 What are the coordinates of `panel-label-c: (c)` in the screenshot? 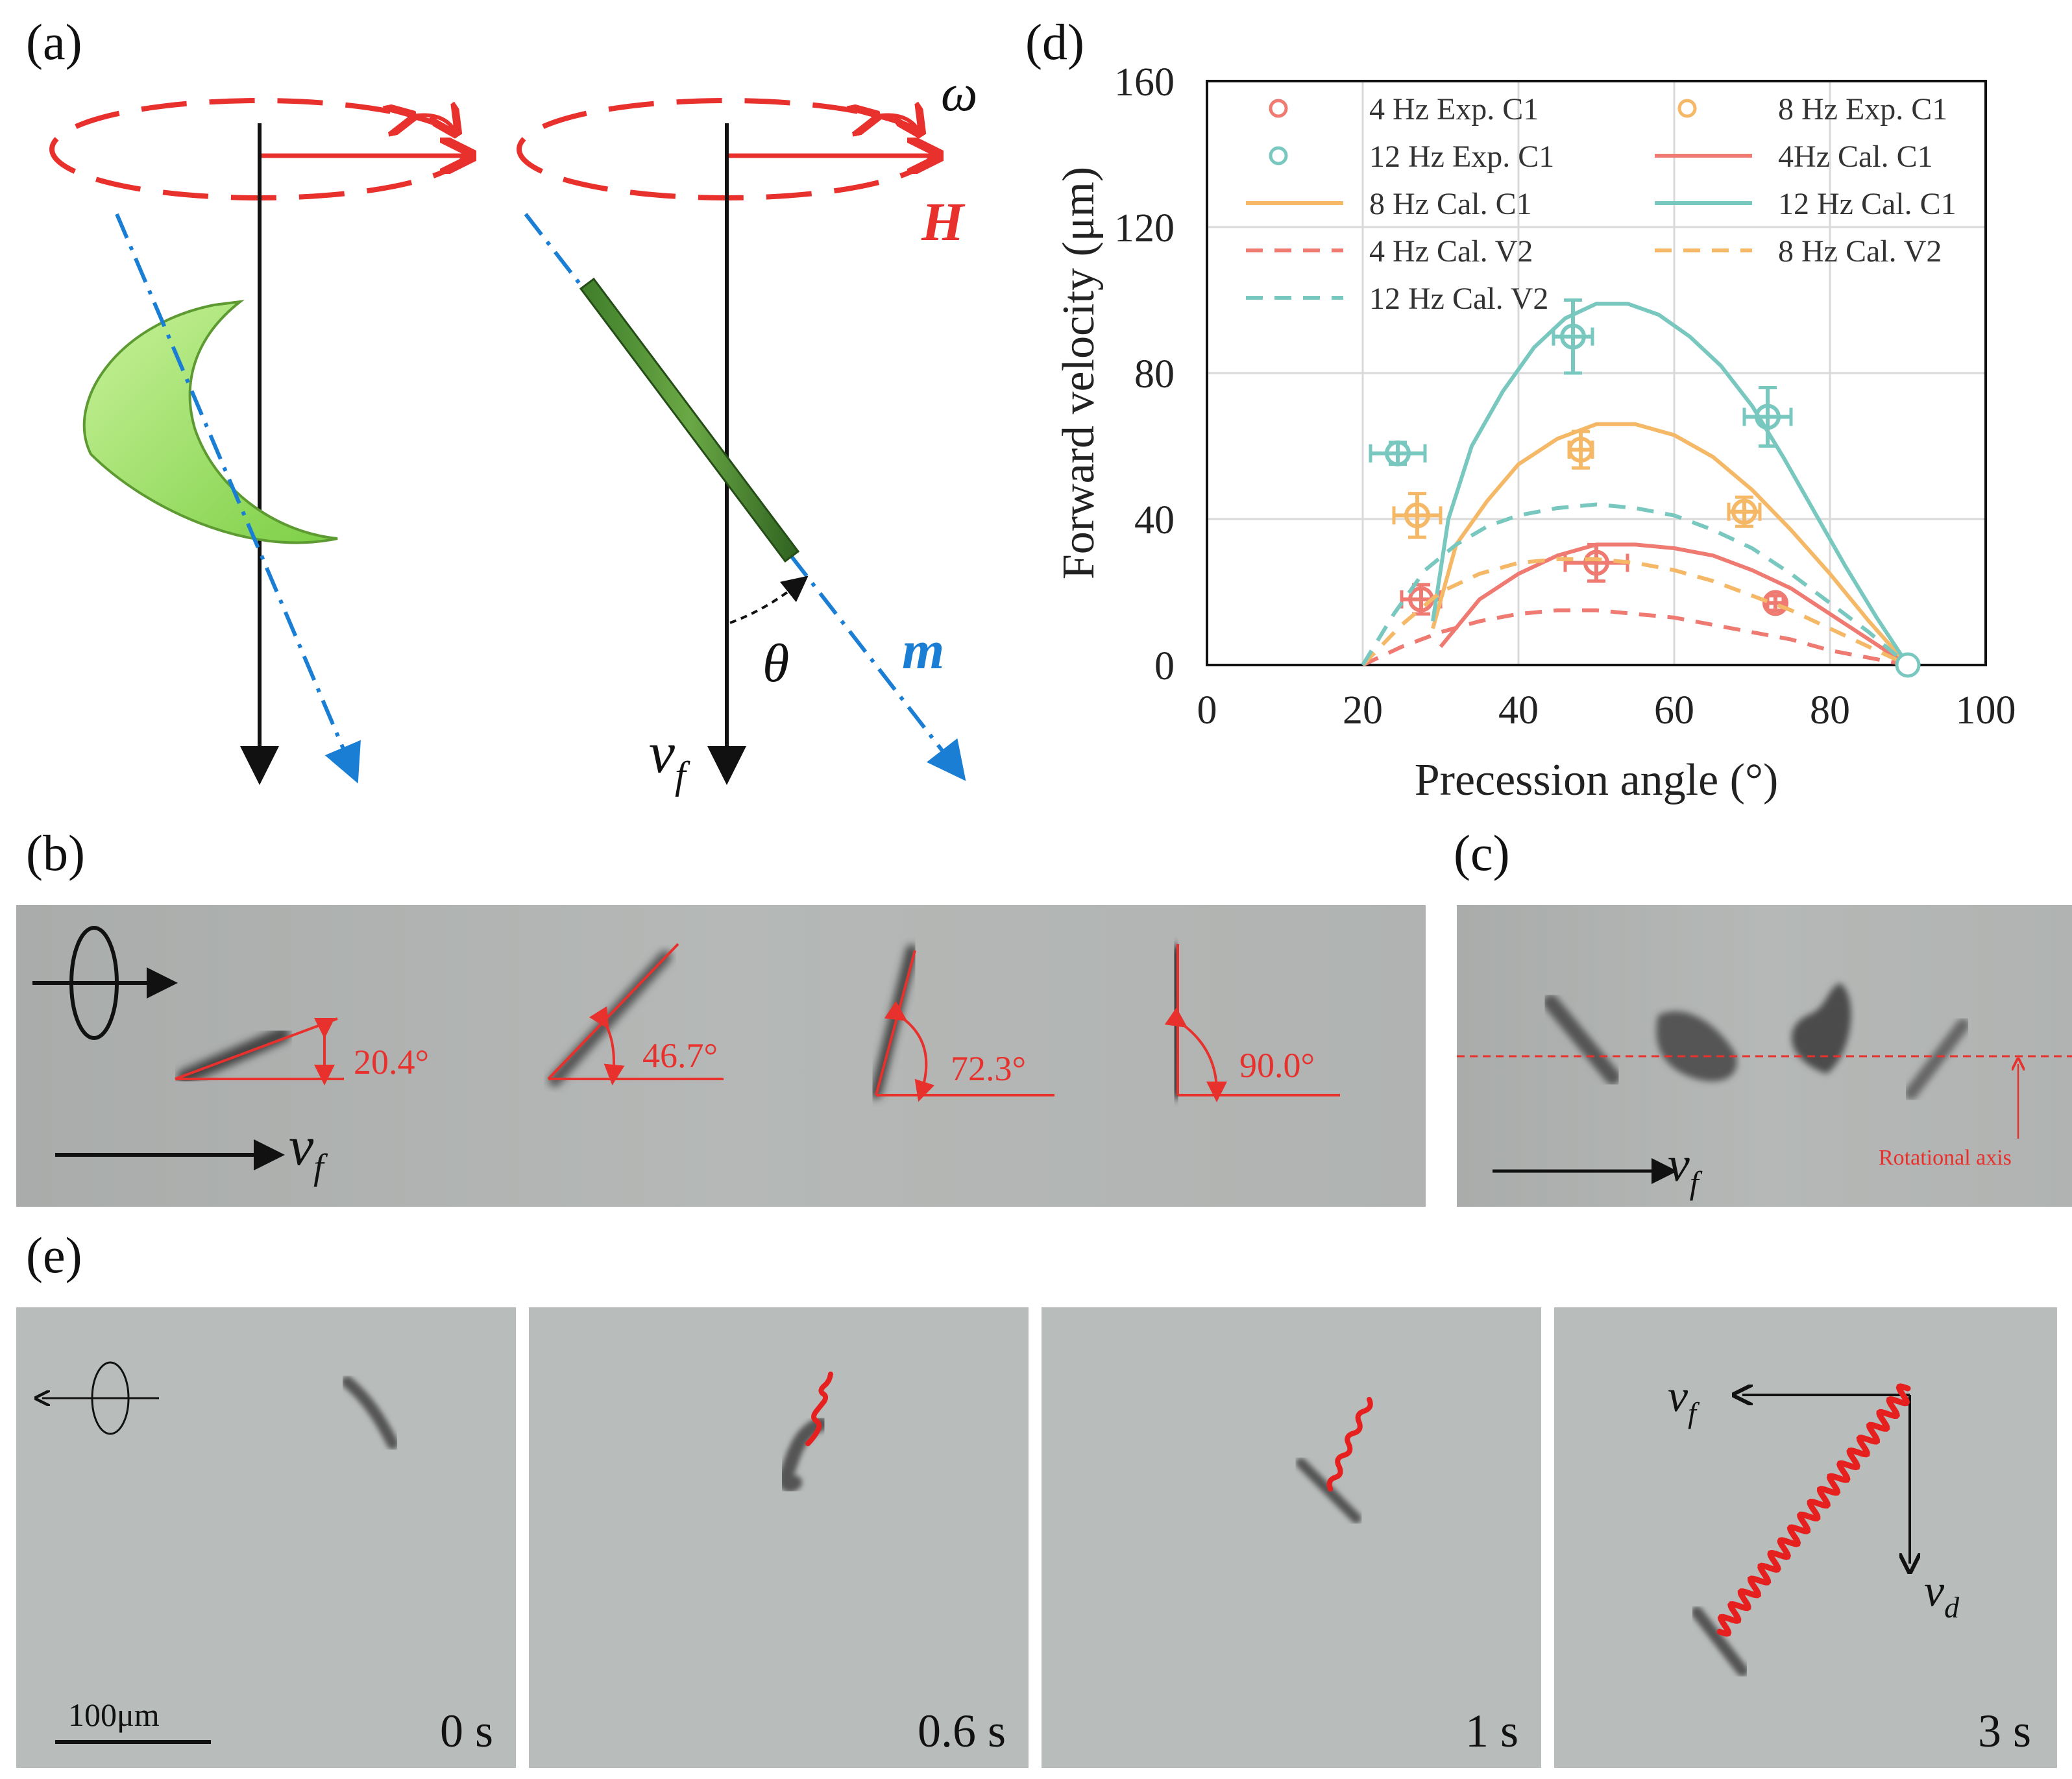 It's located at (1482, 853).